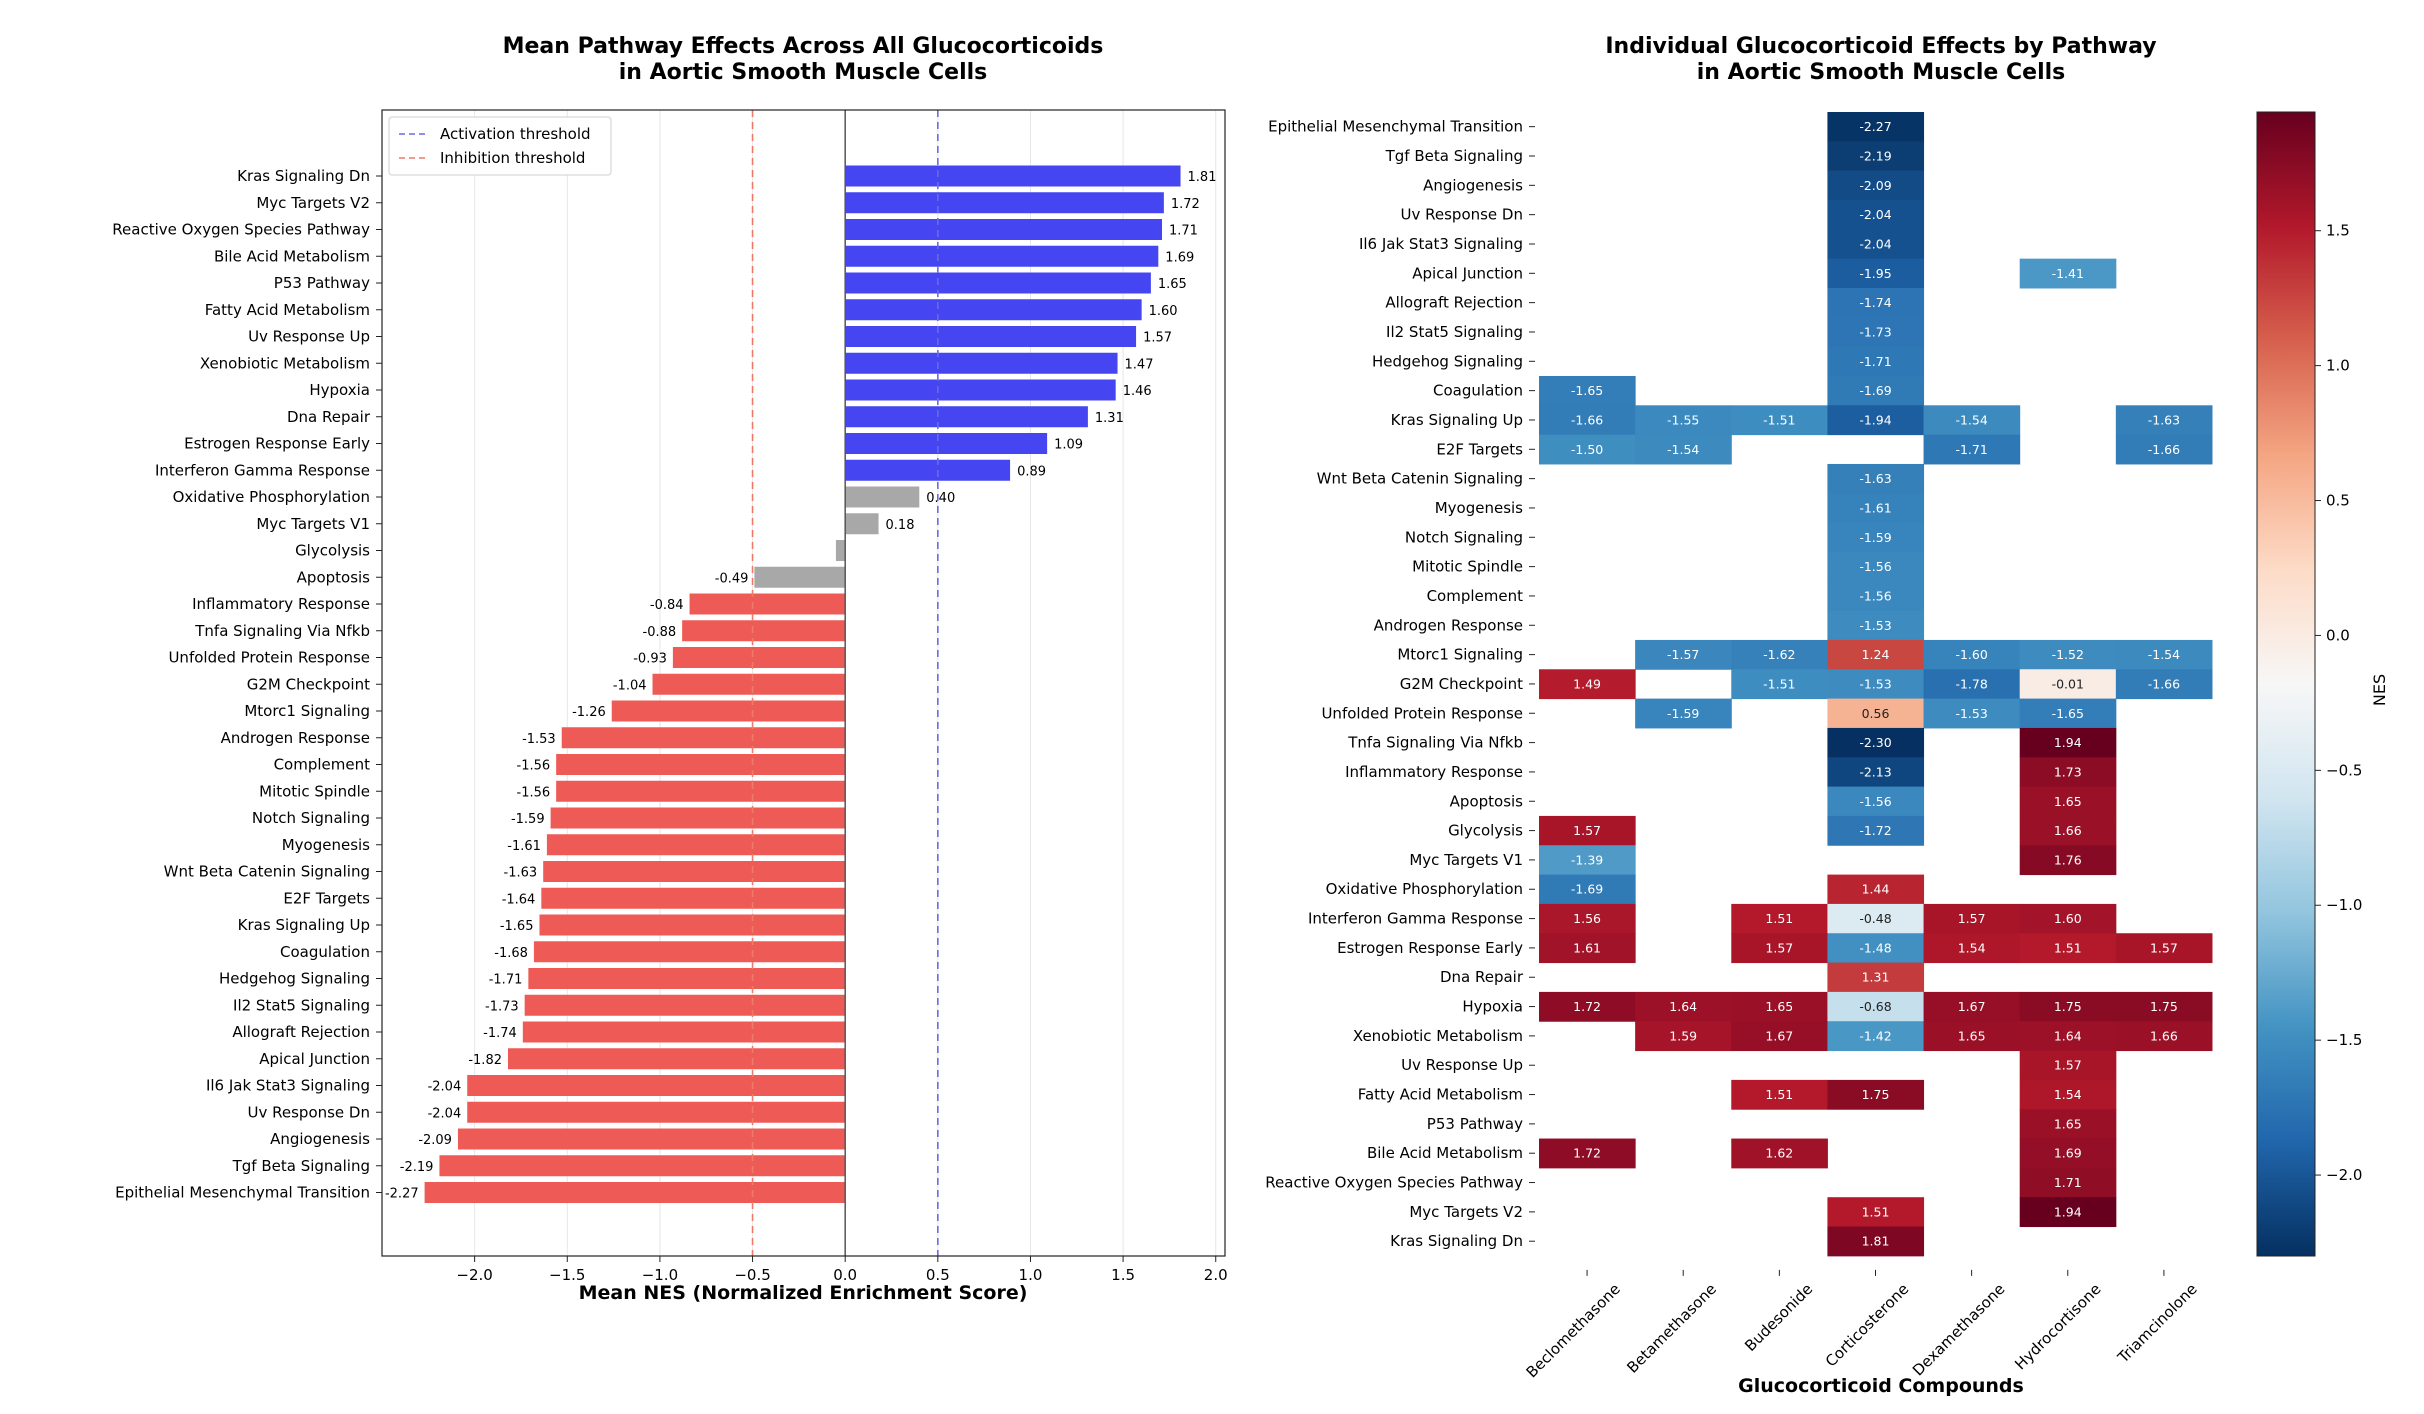 Image resolution: width=2424 pixels, height=1414 pixels. Describe the element at coordinates (1876, 889) in the screenshot. I see `heatmap-cell-value: 1.44` at that location.